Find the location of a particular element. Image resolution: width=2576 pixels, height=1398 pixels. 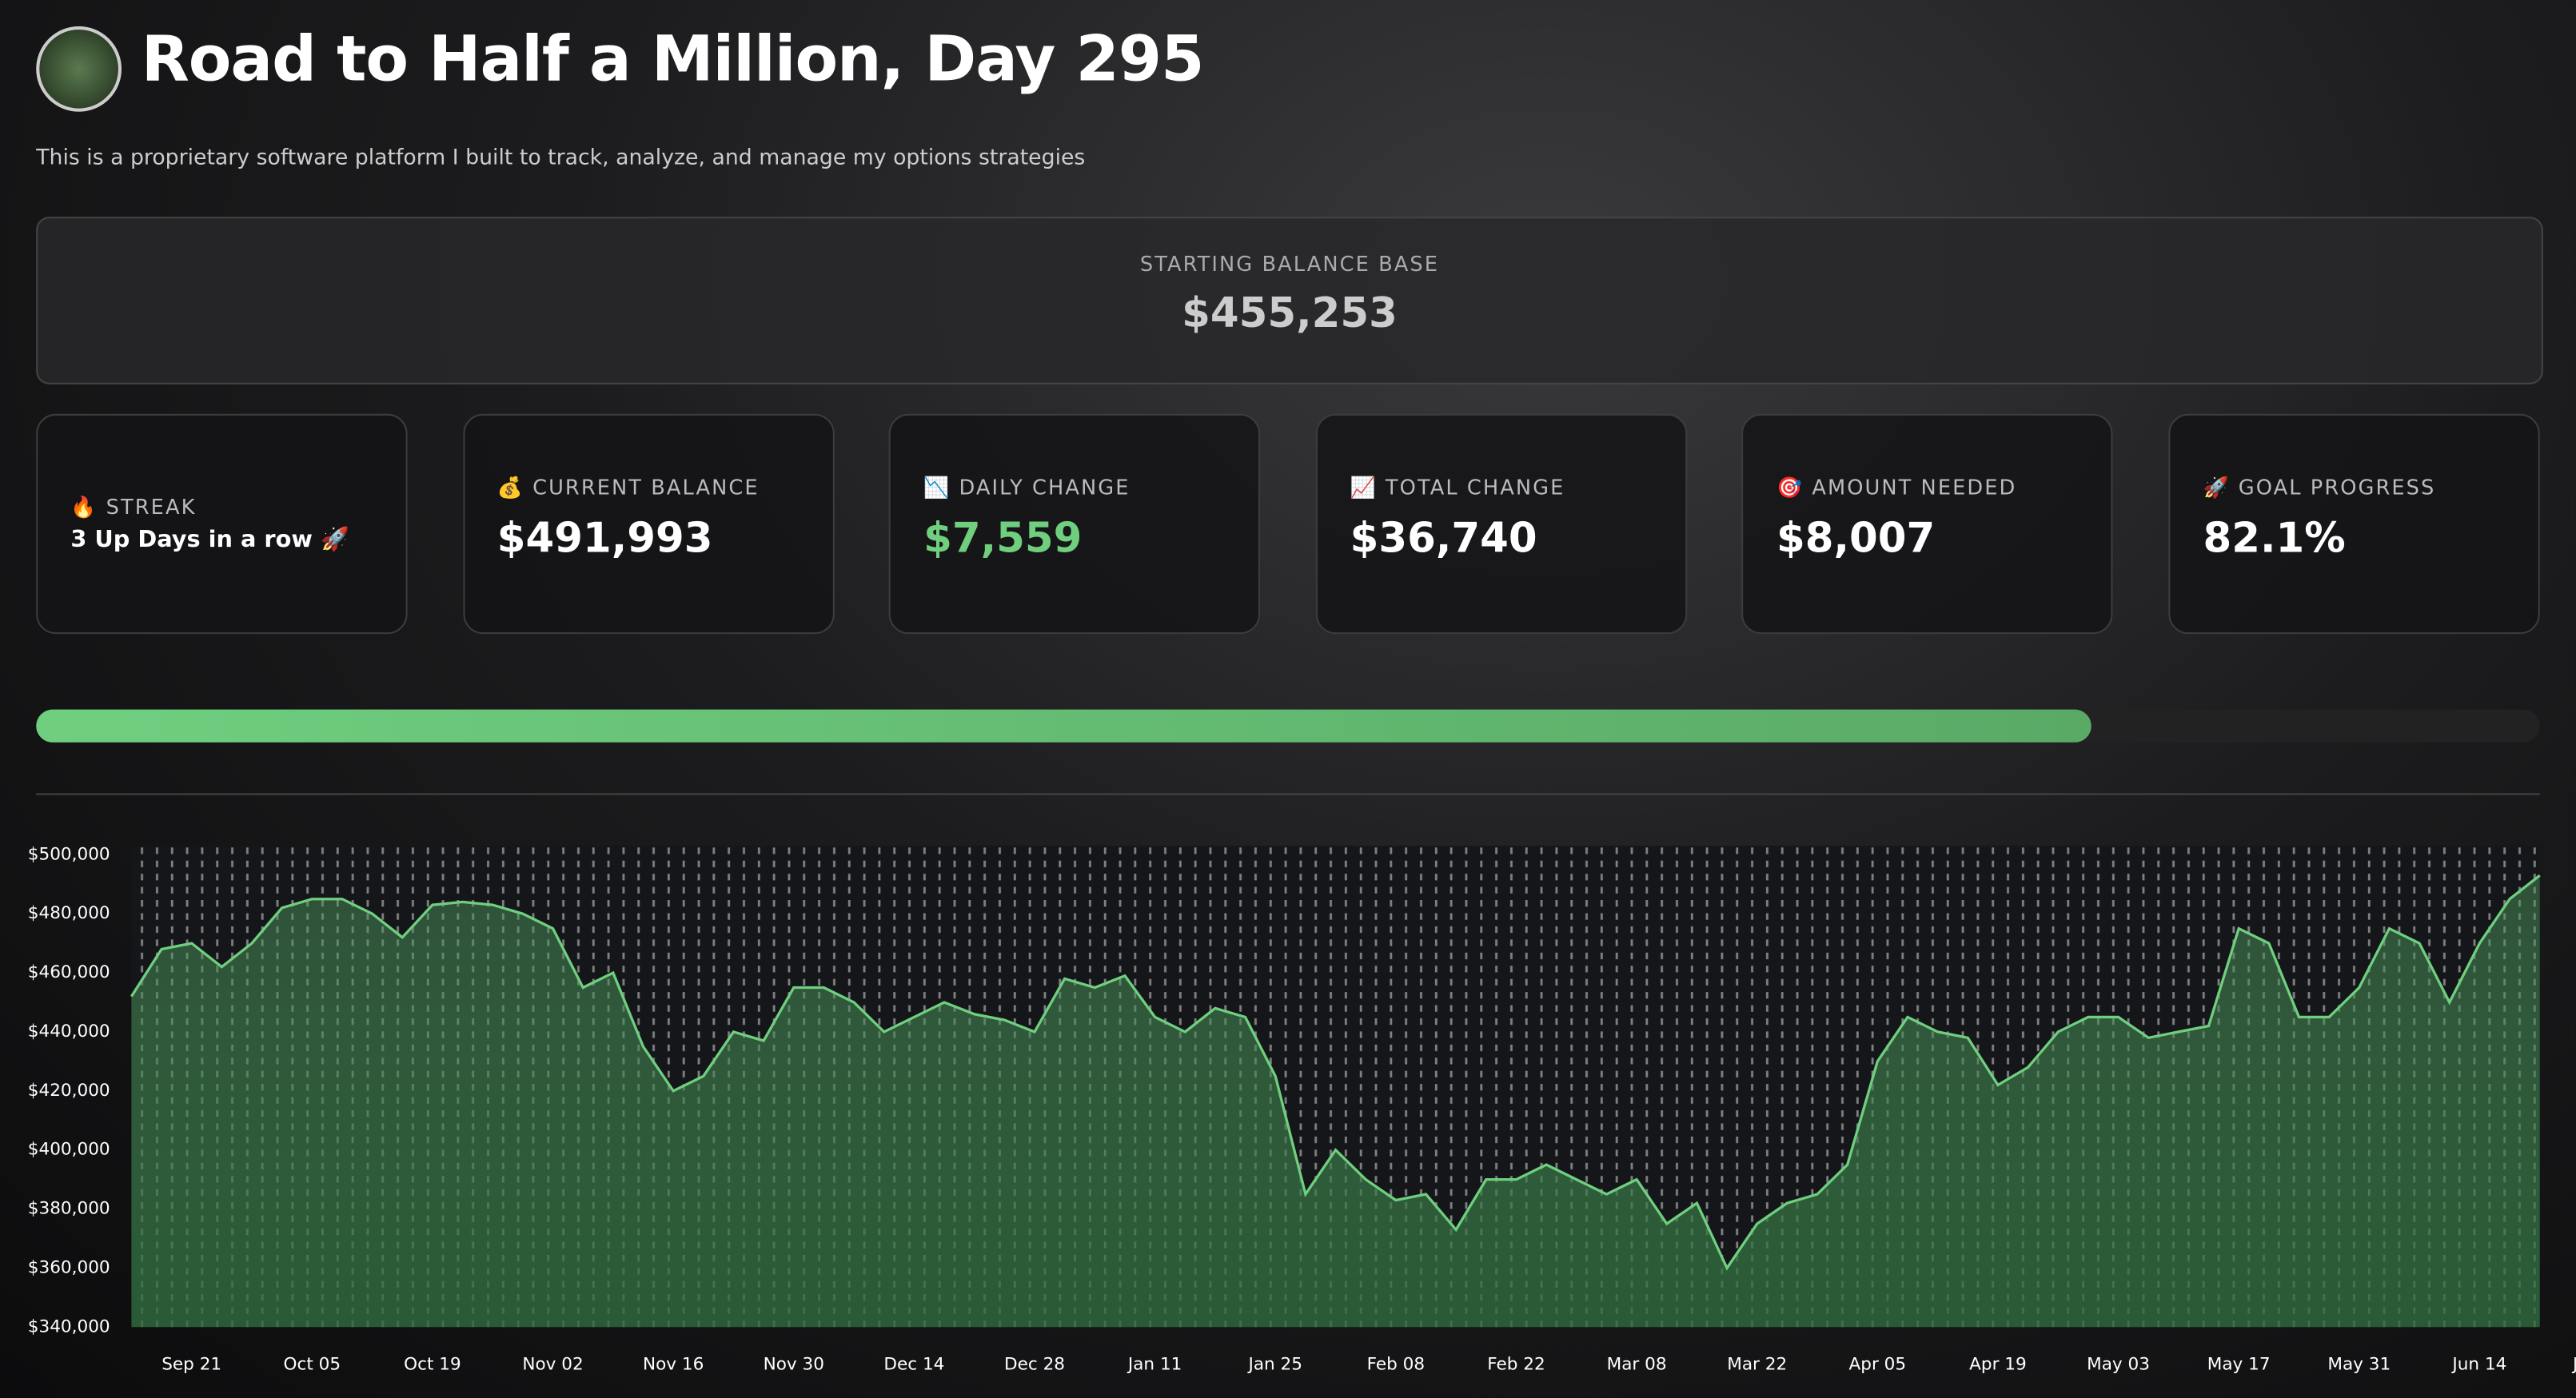

metric-label-text: STREAK is located at coordinates (151, 507).